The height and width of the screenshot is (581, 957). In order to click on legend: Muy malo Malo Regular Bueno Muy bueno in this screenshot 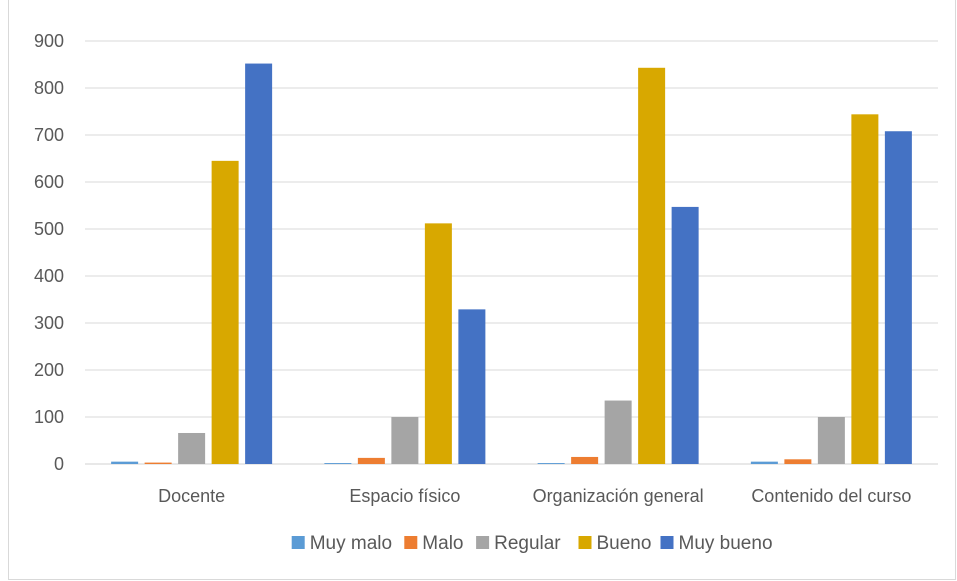, I will do `click(532, 543)`.